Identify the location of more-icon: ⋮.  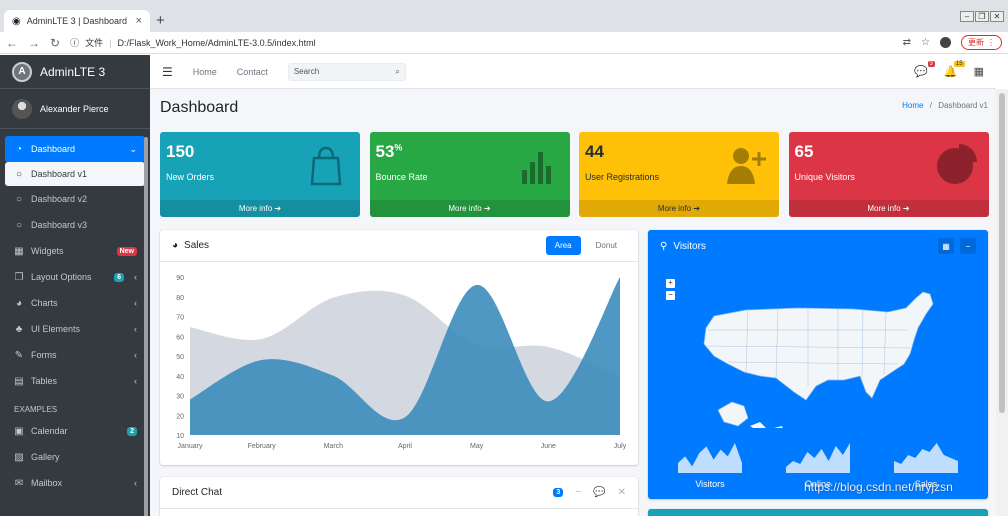
(991, 42).